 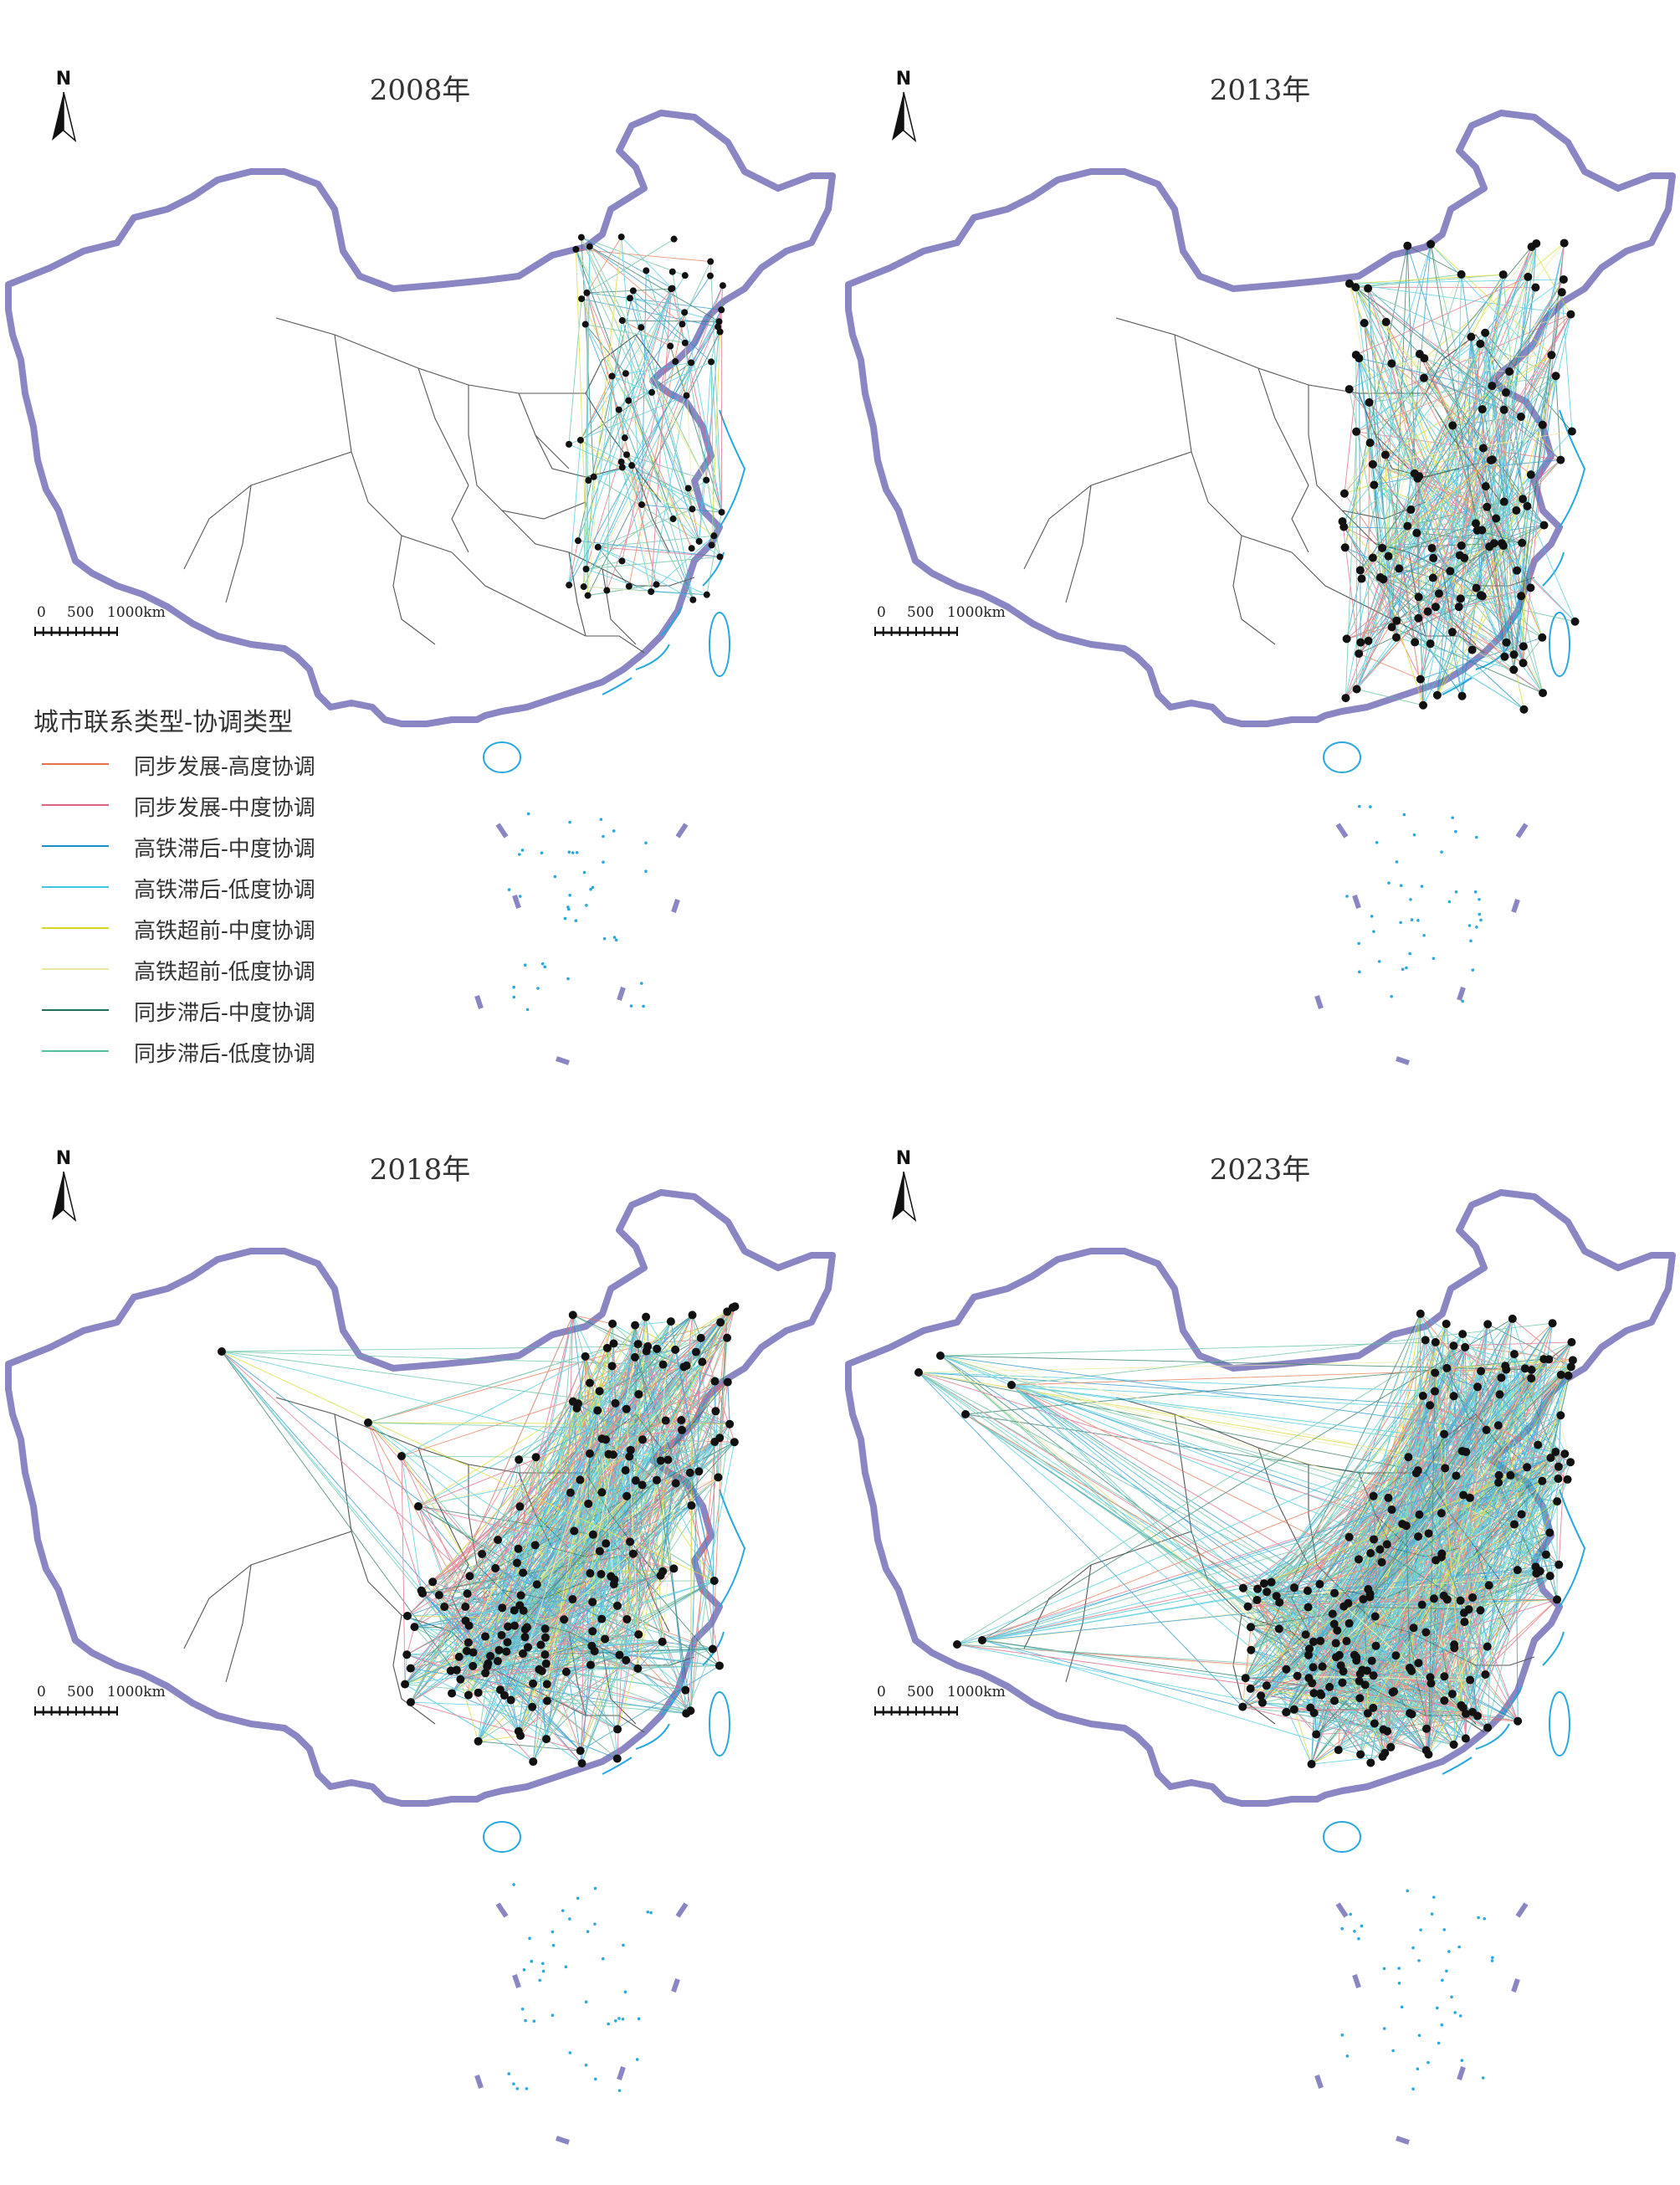 I want to click on legend-label: 高铁滞后-中度协调, so click(x=225, y=849).